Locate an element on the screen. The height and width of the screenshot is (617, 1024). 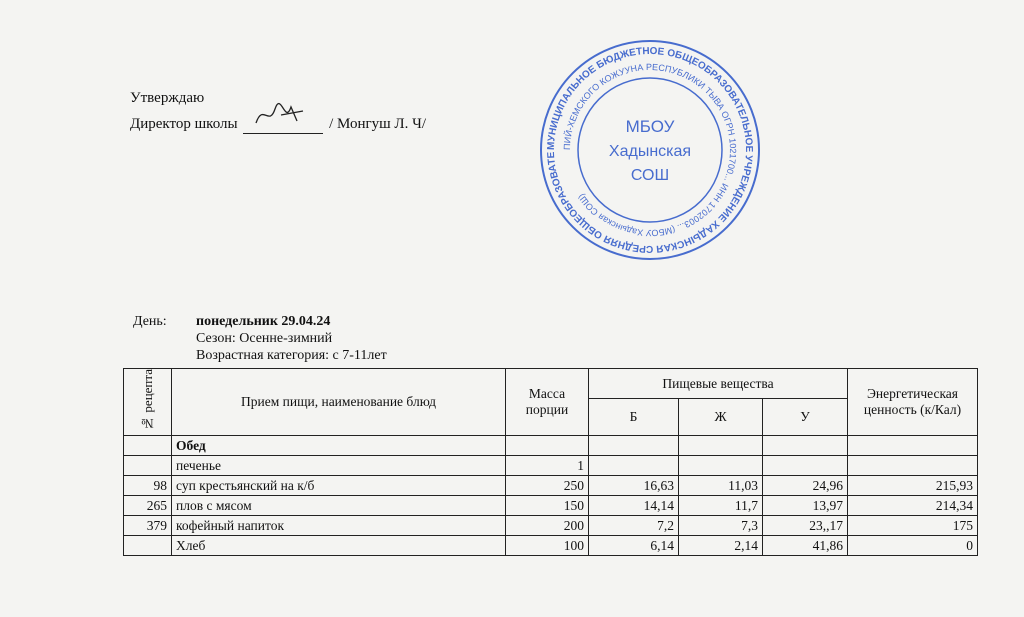
approval-director: Директор школы / Монгуш Л. Ч/ is located at coordinates (278, 118).